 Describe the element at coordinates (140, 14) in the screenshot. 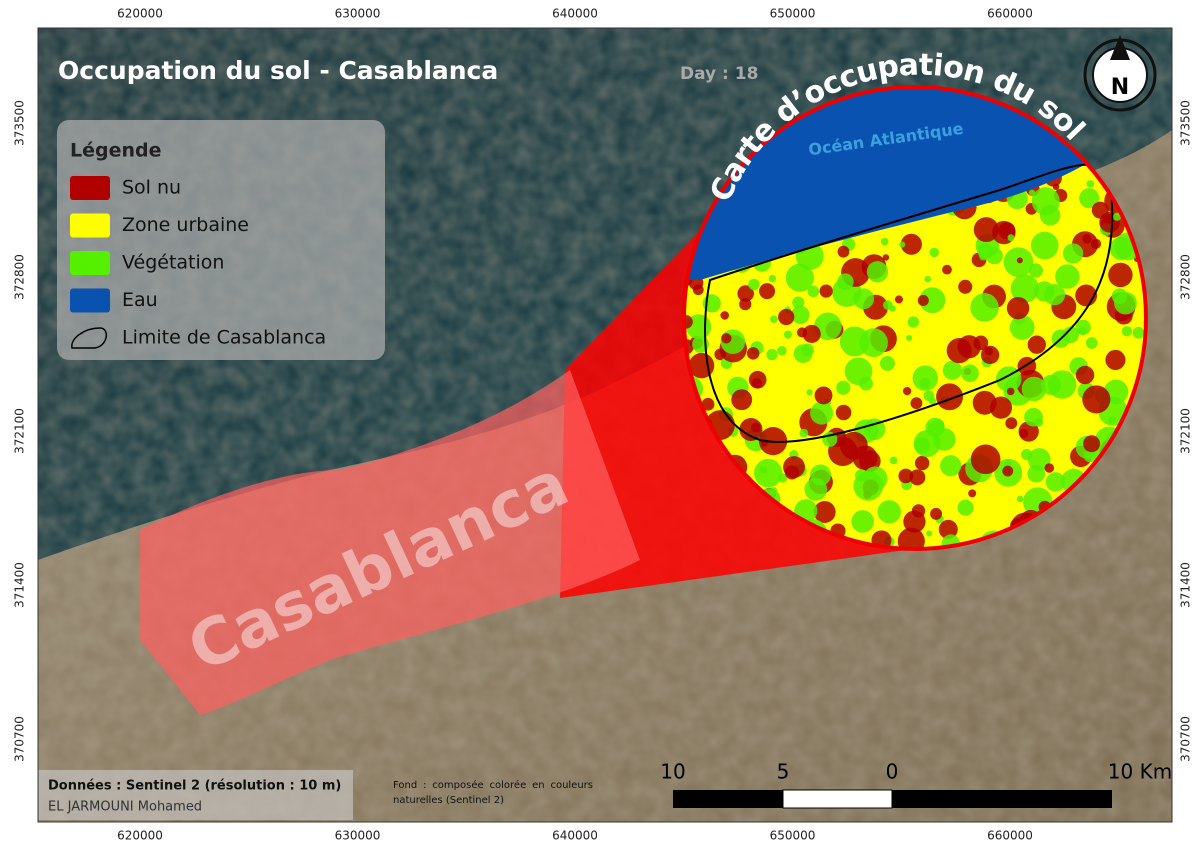

I see `x-coord-label: 620000` at that location.